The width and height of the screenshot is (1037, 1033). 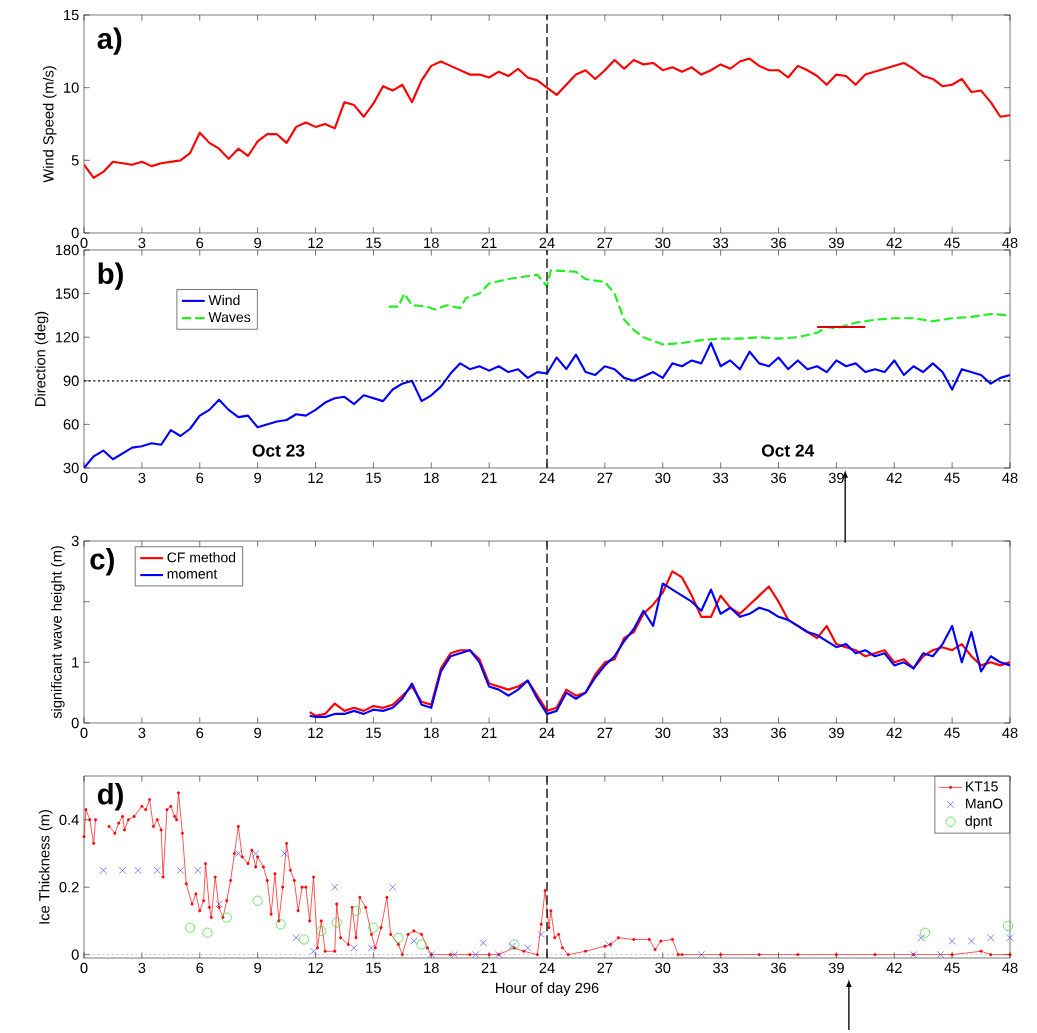 I want to click on annotation: Oct 24, so click(x=788, y=450).